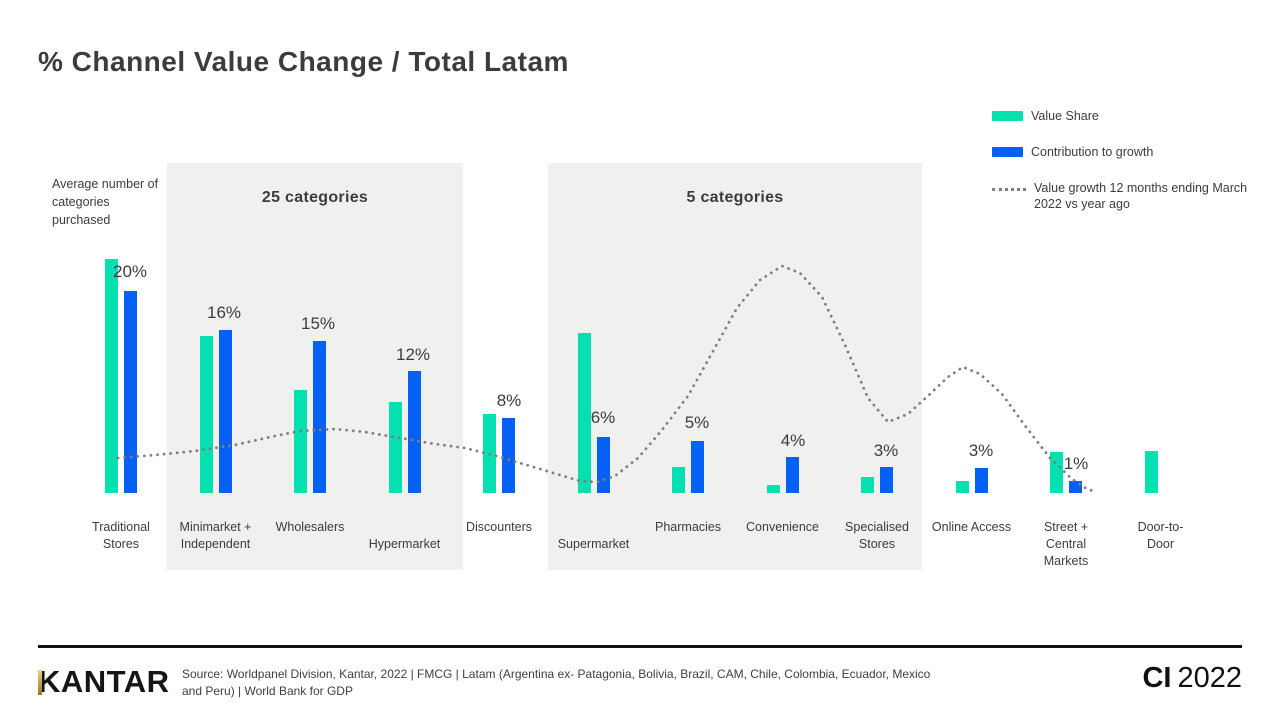  What do you see at coordinates (1076, 463) in the screenshot?
I see `value-annotation: 1%` at bounding box center [1076, 463].